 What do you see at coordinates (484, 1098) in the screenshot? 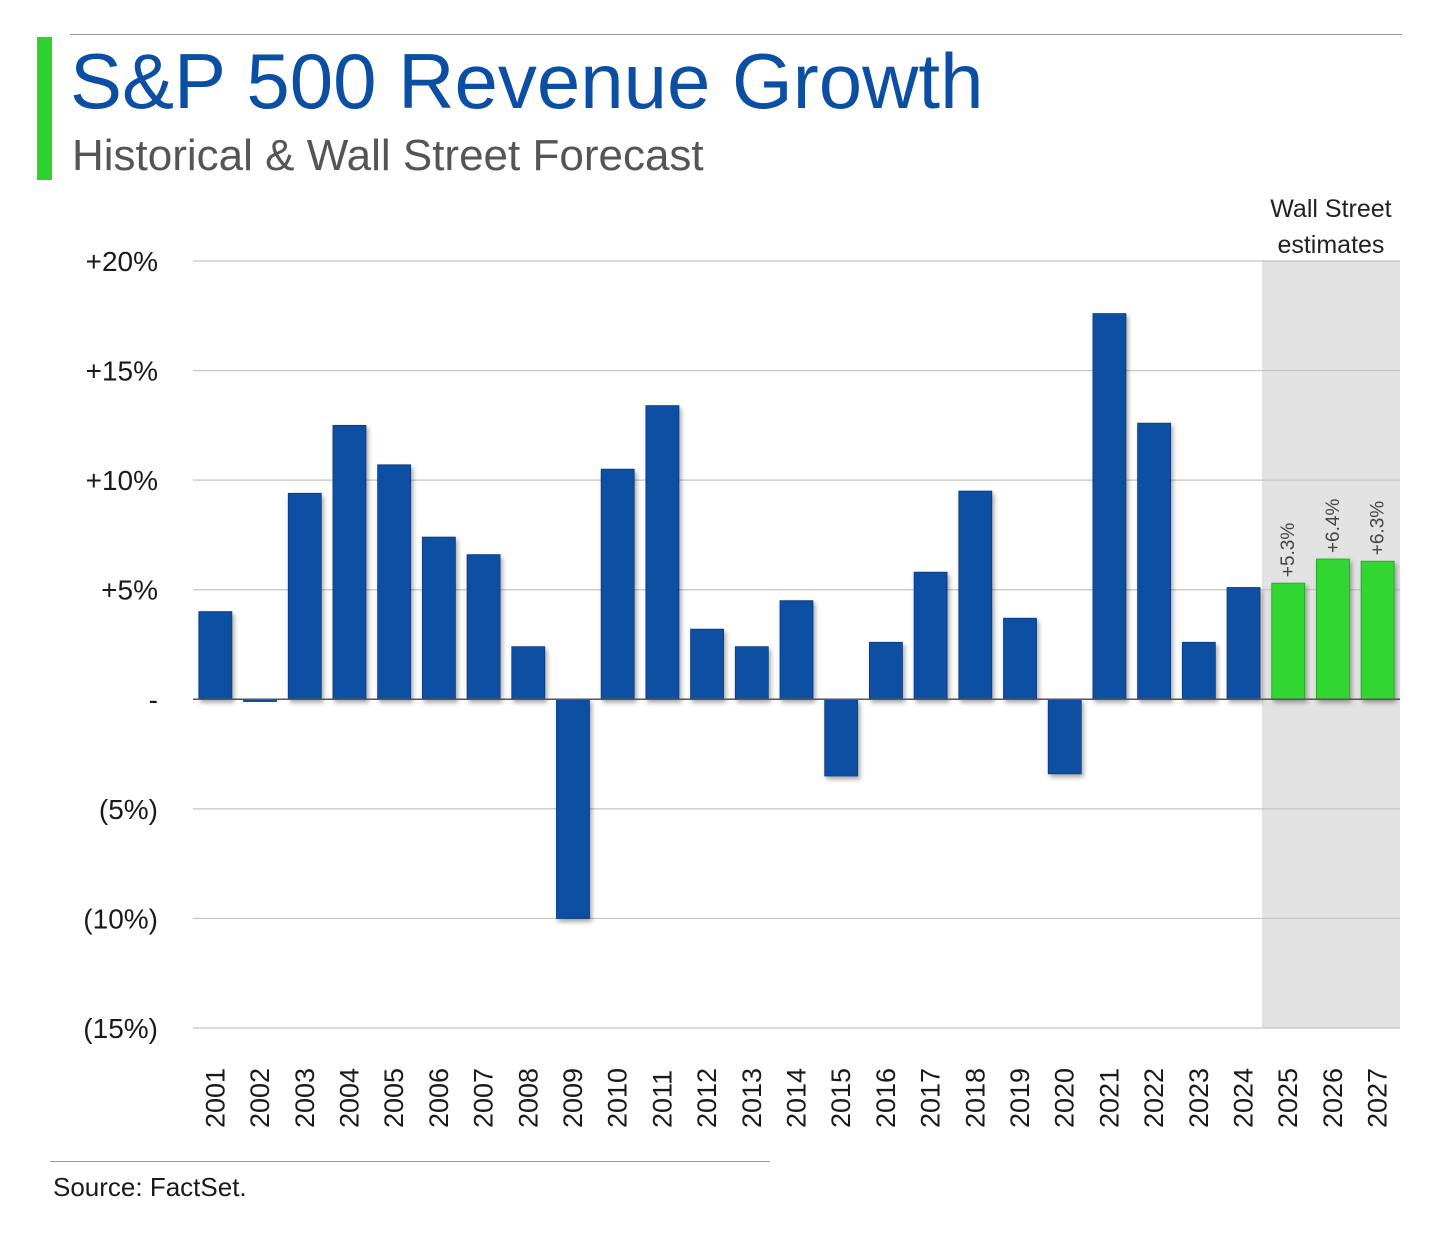
I see `x-tick-label: 2007` at bounding box center [484, 1098].